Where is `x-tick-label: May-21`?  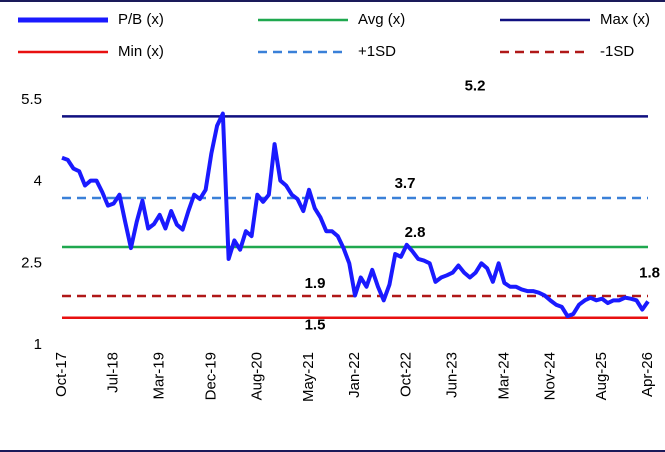 x-tick-label: May-21 is located at coordinates (308, 377).